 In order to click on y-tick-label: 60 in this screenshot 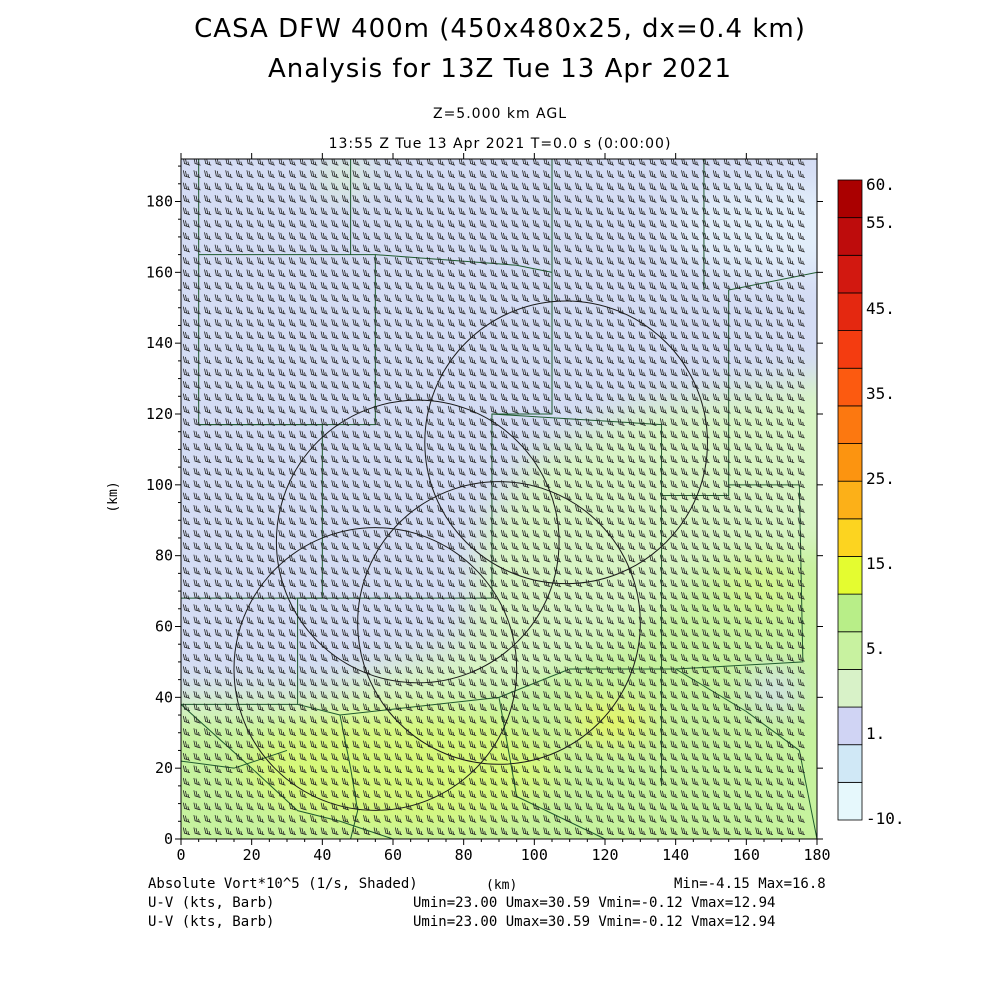, I will do `click(164, 627)`.